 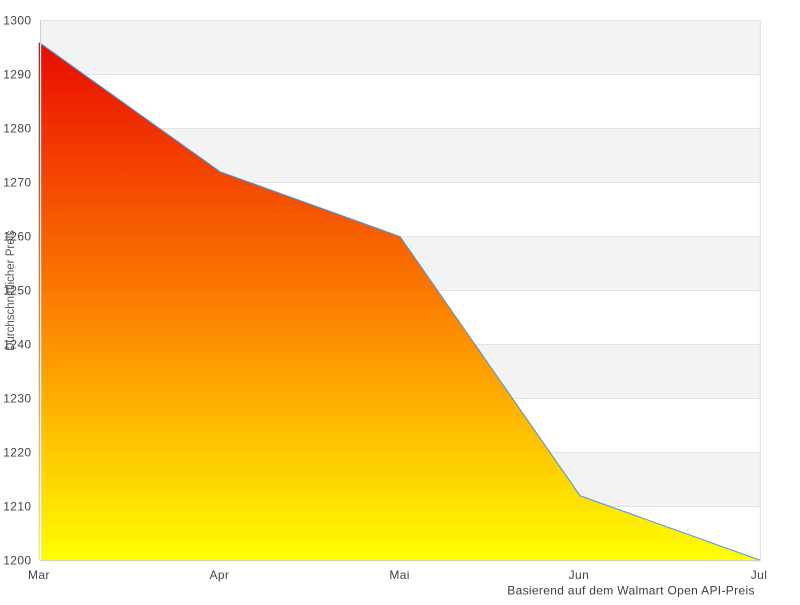 What do you see at coordinates (17, 398) in the screenshot?
I see `svg-text: 1230` at bounding box center [17, 398].